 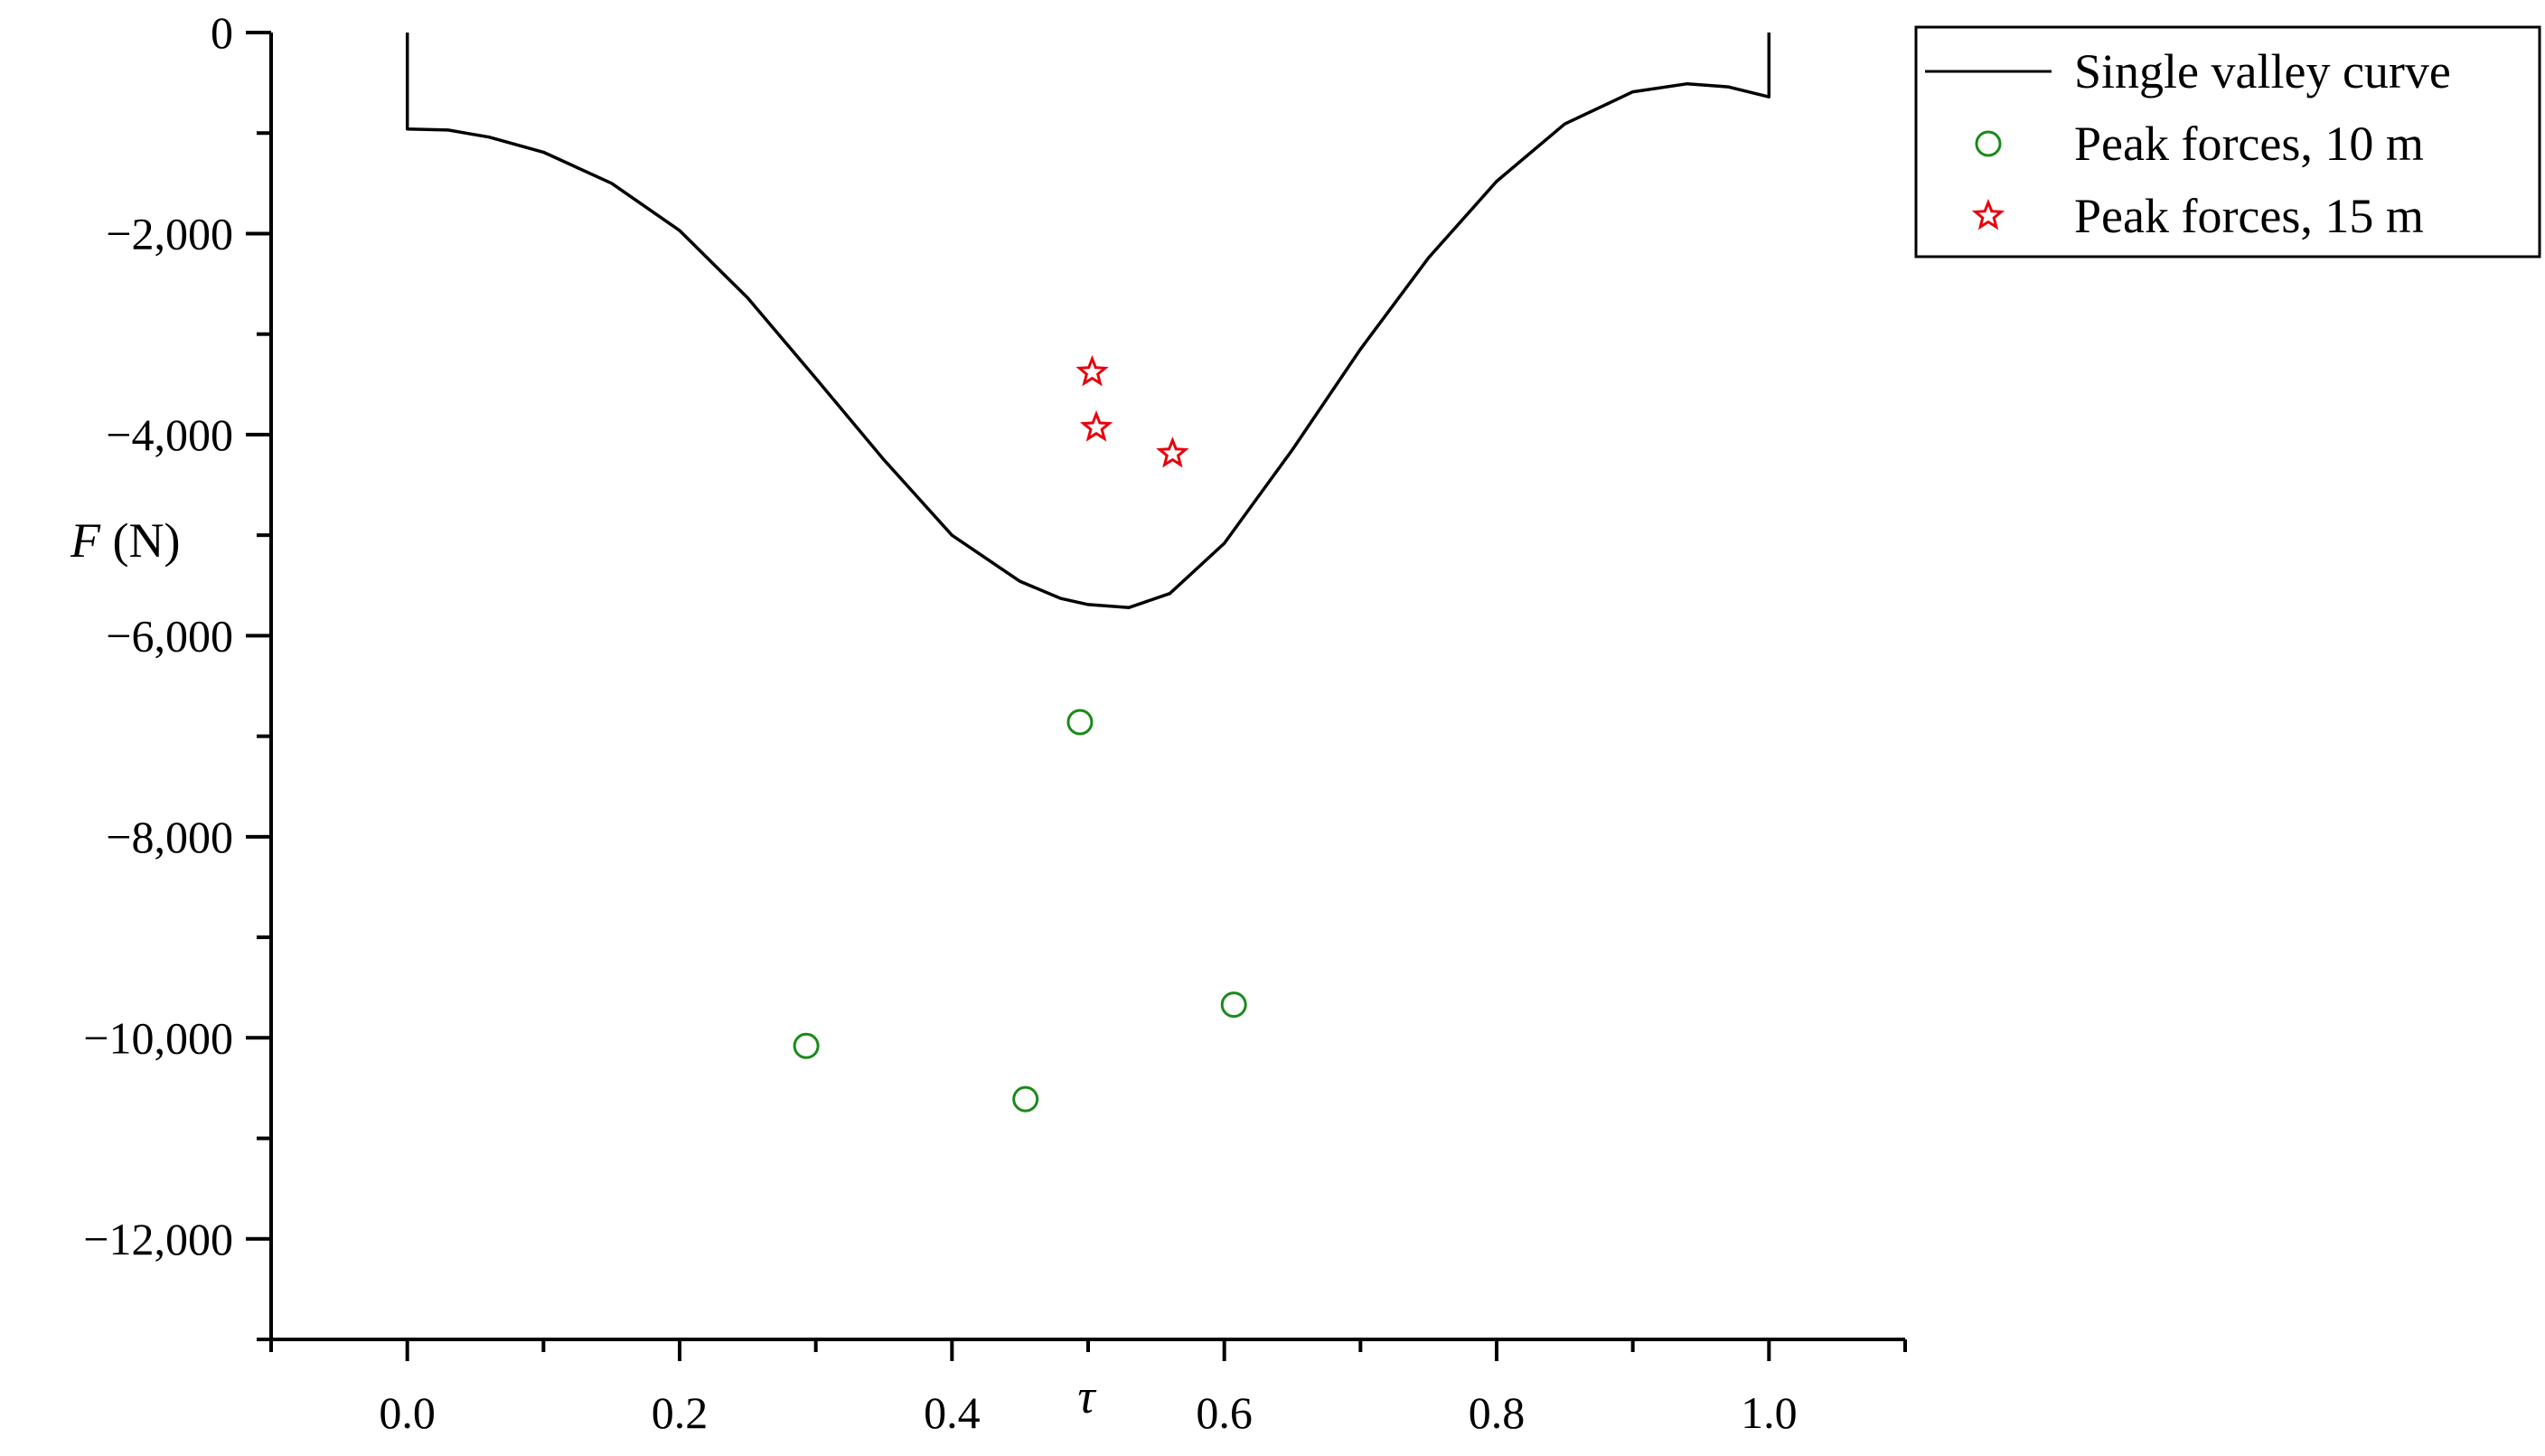 I want to click on y-tick-label: −12,000, so click(x=158, y=1239).